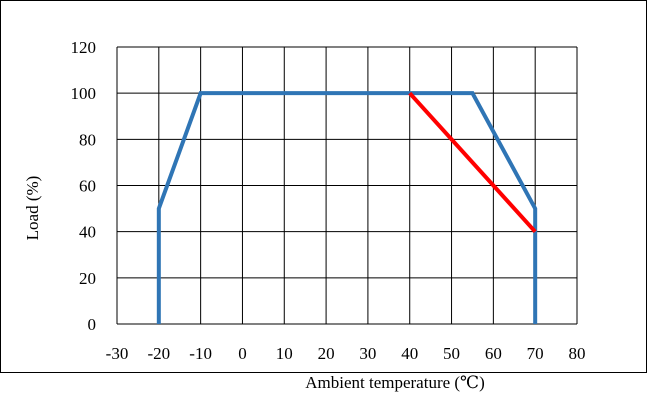 This screenshot has width=647, height=394. What do you see at coordinates (284, 353) in the screenshot?
I see `x-tick-label-4: 10` at bounding box center [284, 353].